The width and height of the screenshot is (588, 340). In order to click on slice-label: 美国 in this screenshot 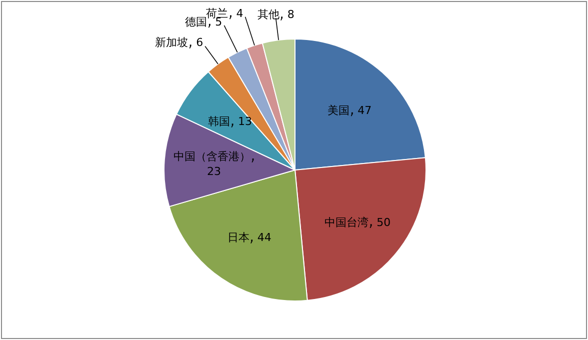, I will do `click(339, 110)`.